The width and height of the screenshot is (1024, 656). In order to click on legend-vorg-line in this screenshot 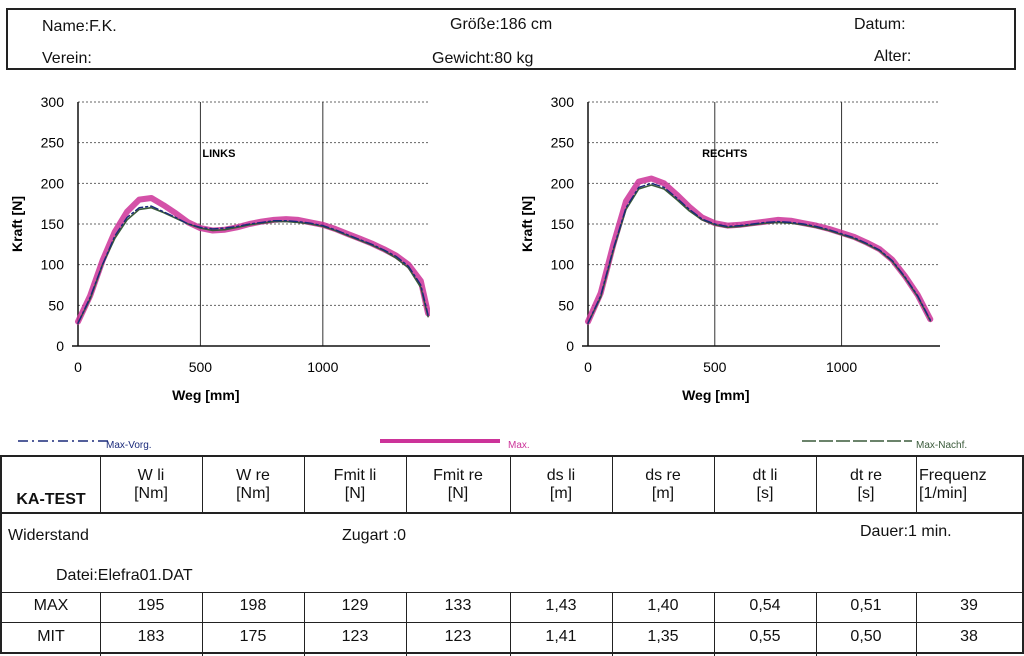, I will do `click(63, 441)`.